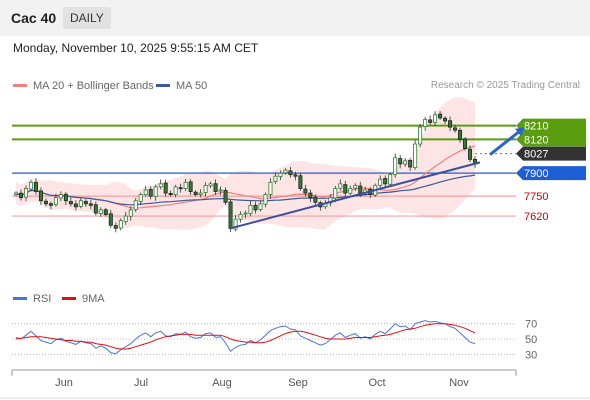 The width and height of the screenshot is (590, 400). I want to click on title-bar: Cac 40 DAILY, so click(295, 18).